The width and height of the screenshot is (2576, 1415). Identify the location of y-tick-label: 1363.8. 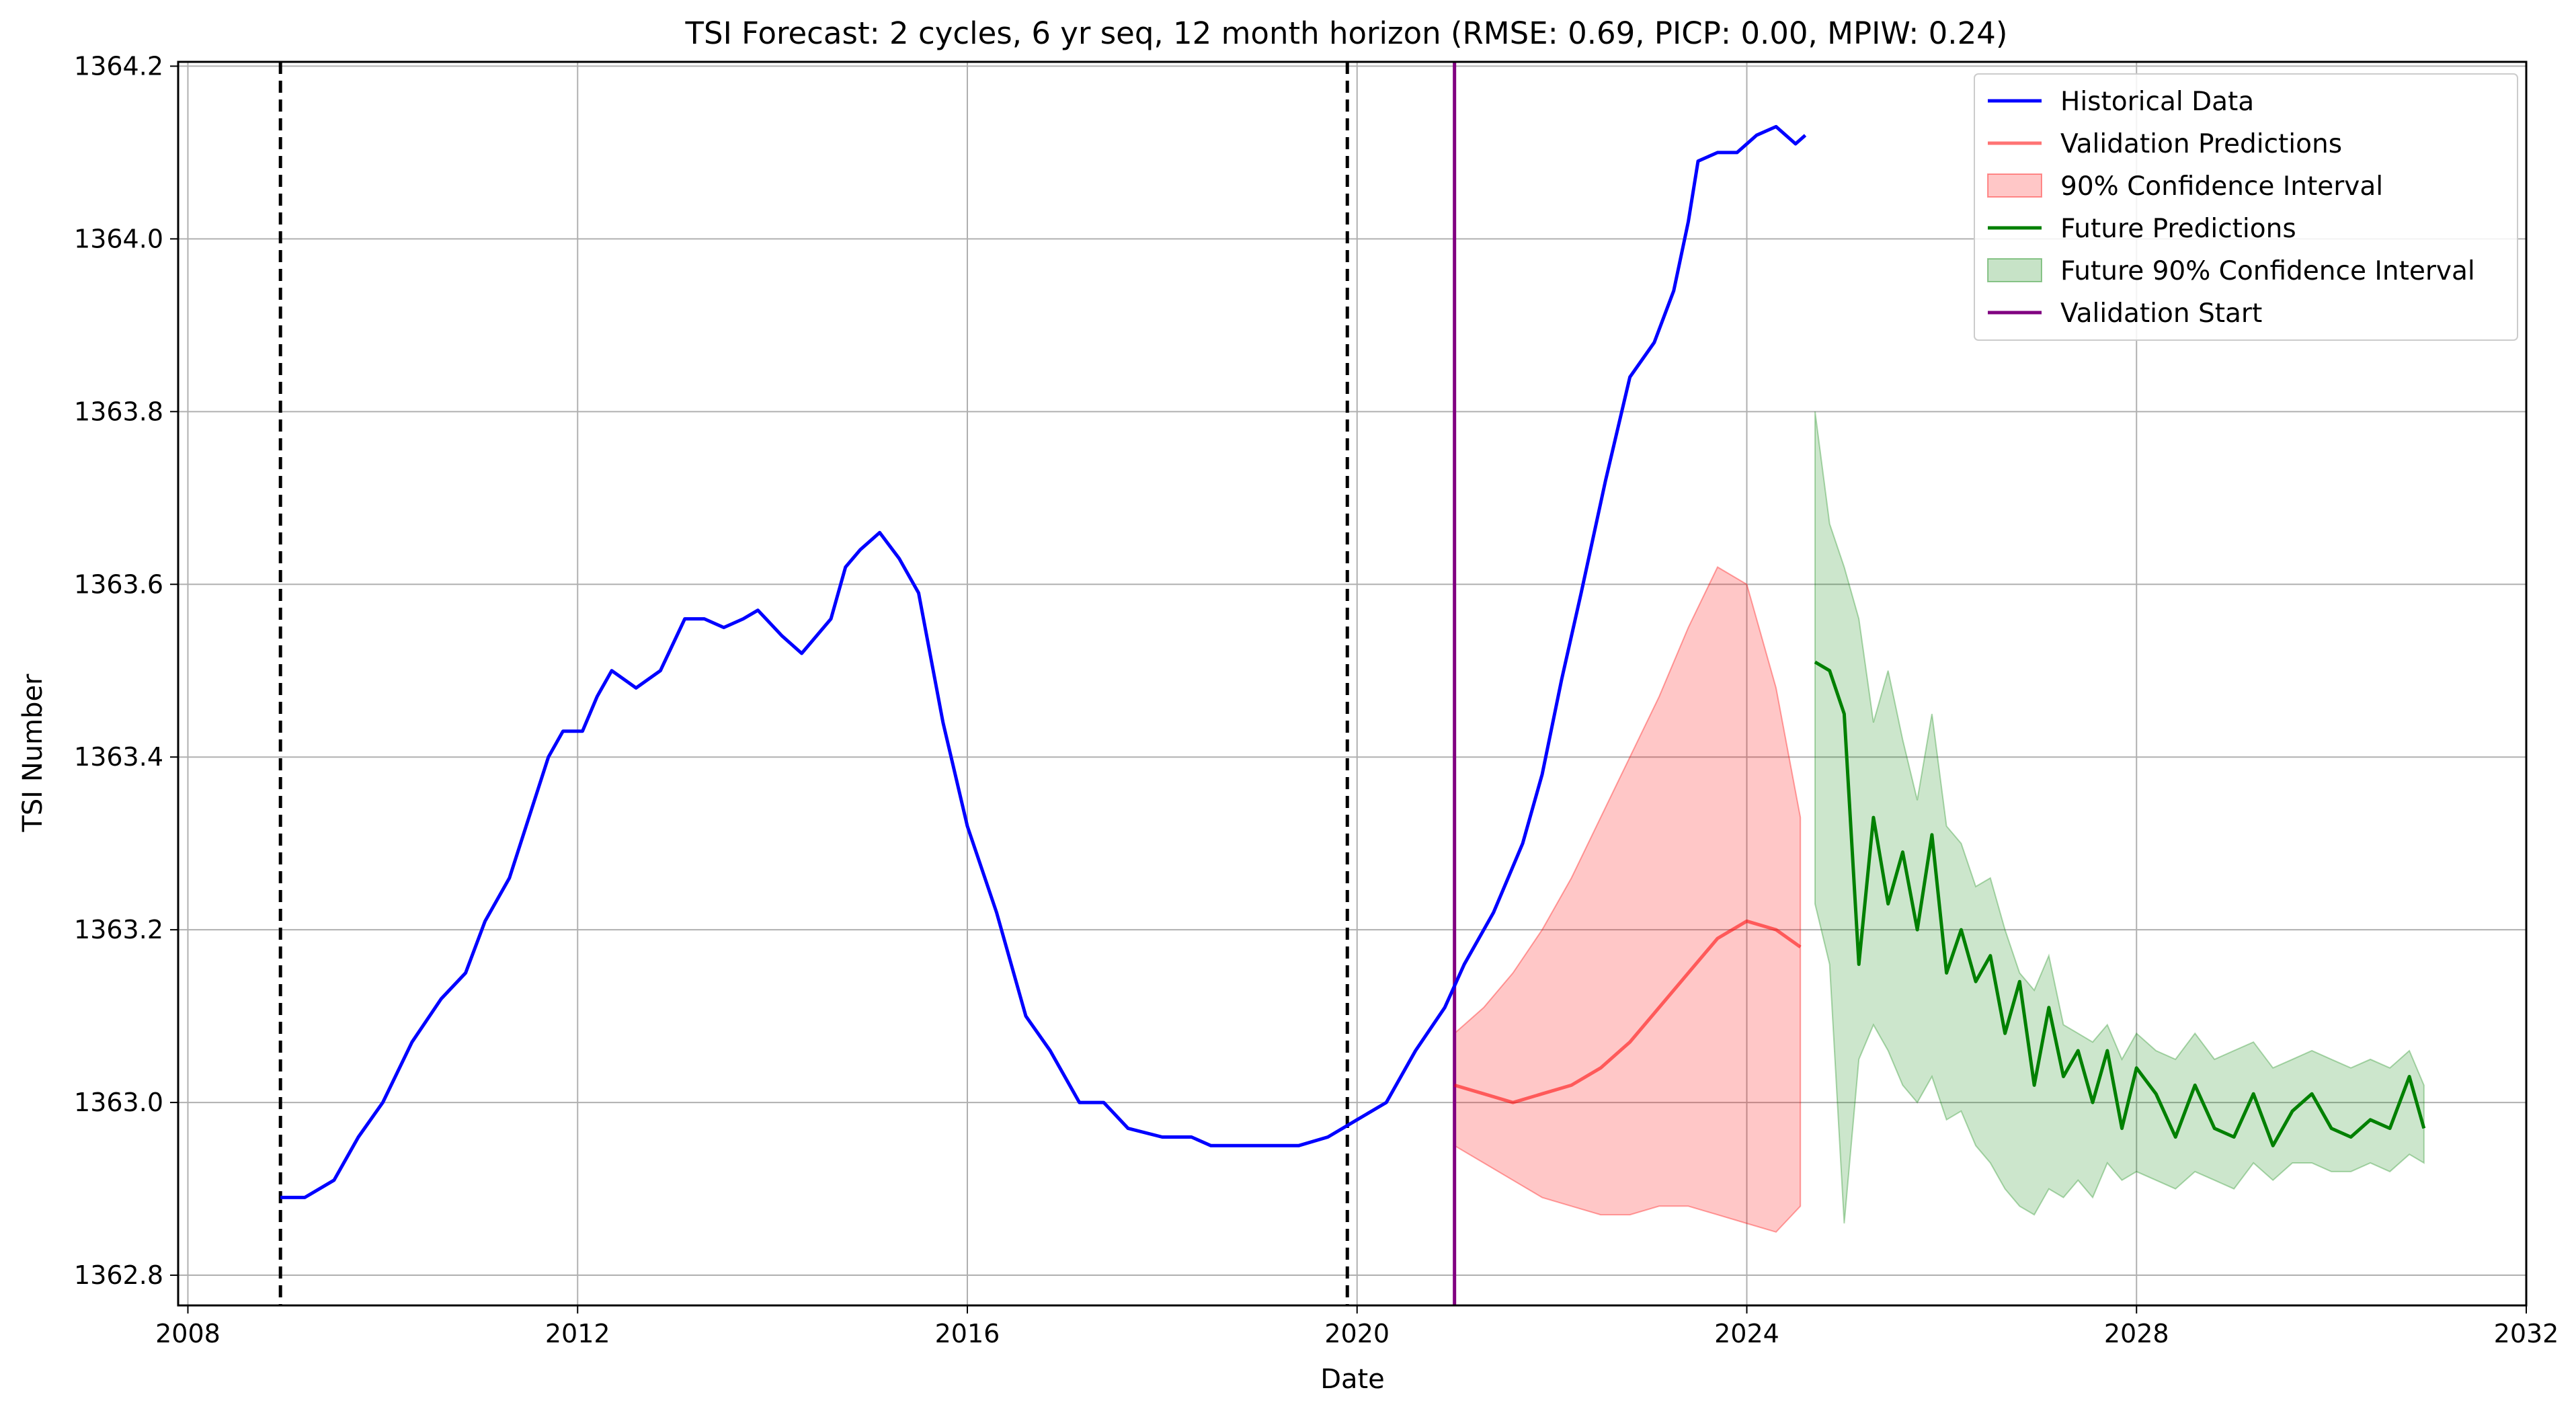
(118, 411).